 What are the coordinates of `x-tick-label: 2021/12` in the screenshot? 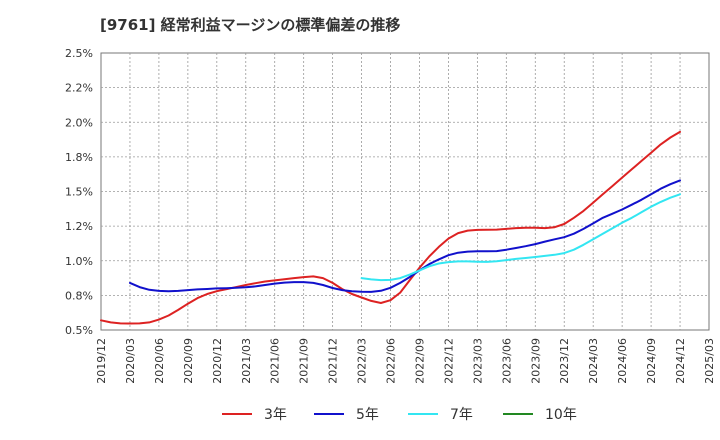 It's located at (333, 361).